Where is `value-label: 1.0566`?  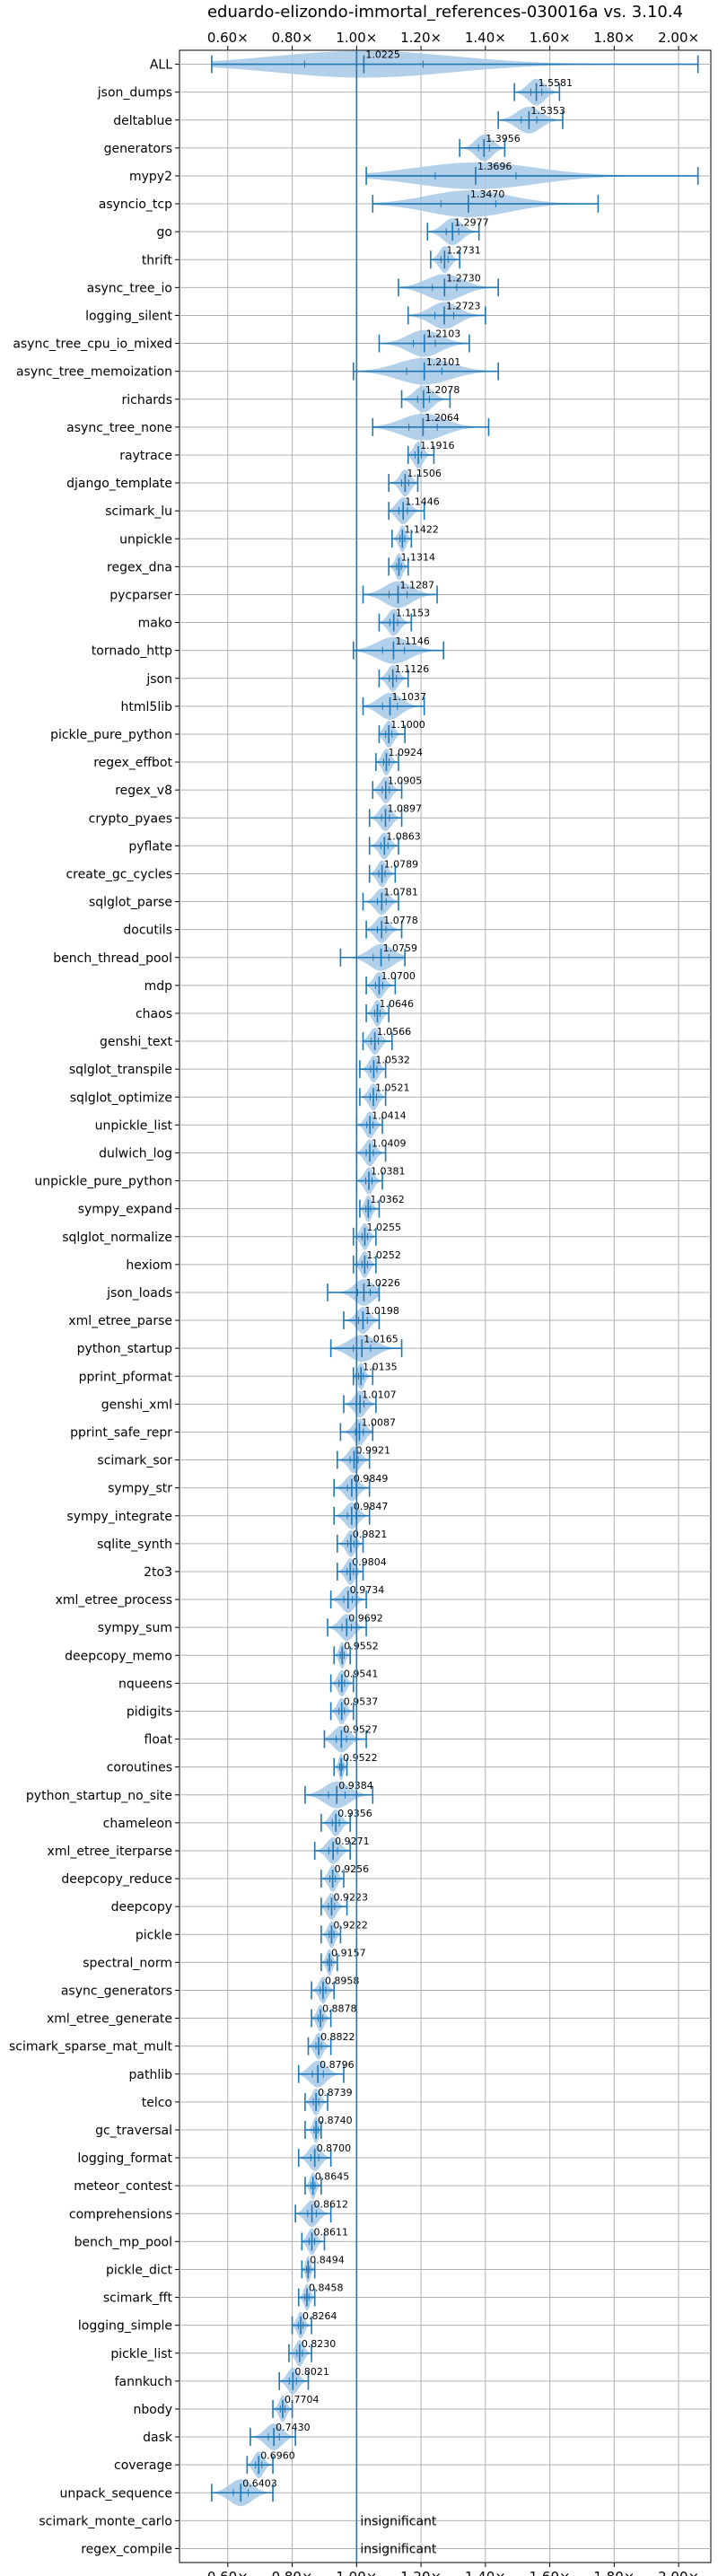 value-label: 1.0566 is located at coordinates (394, 1032).